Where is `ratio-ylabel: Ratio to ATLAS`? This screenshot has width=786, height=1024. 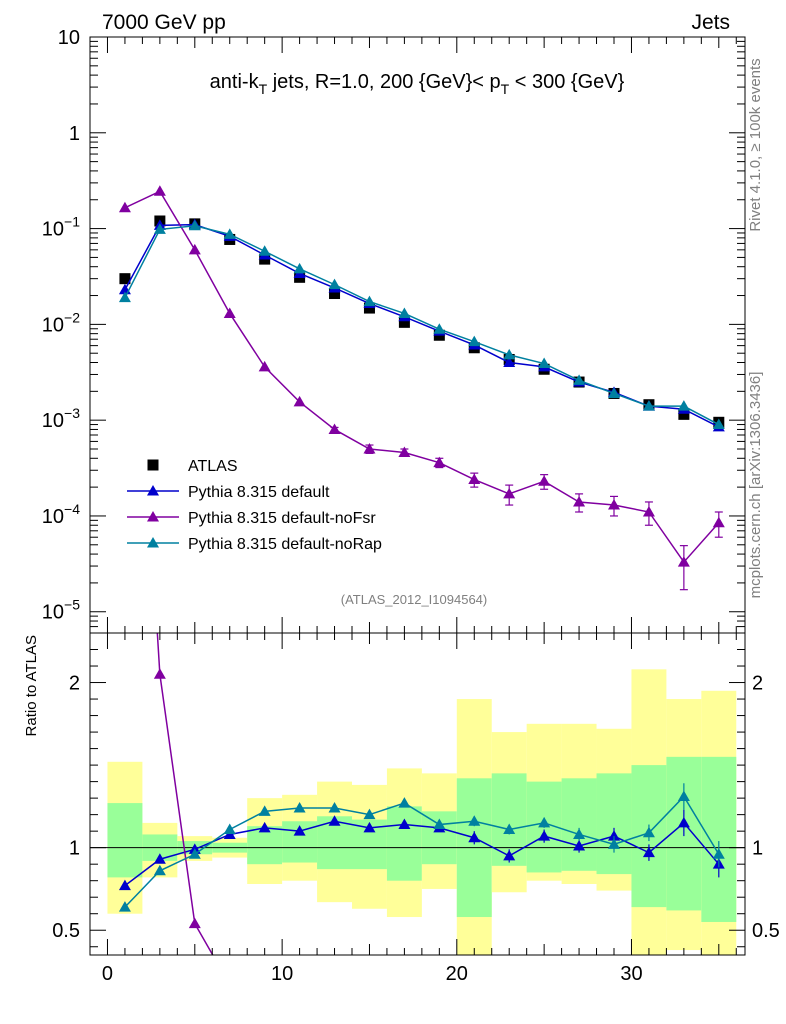 ratio-ylabel: Ratio to ATLAS is located at coordinates (31, 685).